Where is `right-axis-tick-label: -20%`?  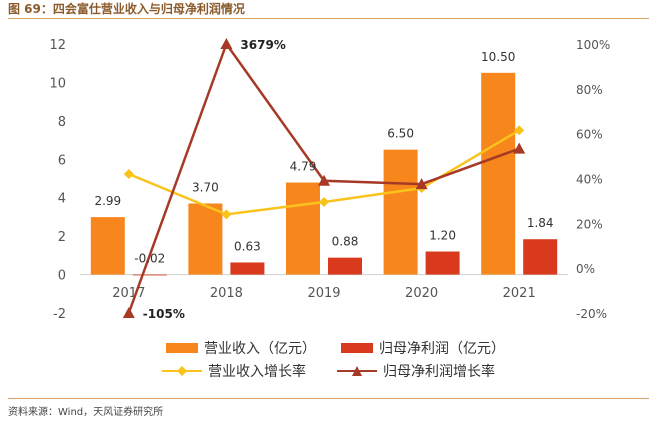 right-axis-tick-label: -20% is located at coordinates (591, 314).